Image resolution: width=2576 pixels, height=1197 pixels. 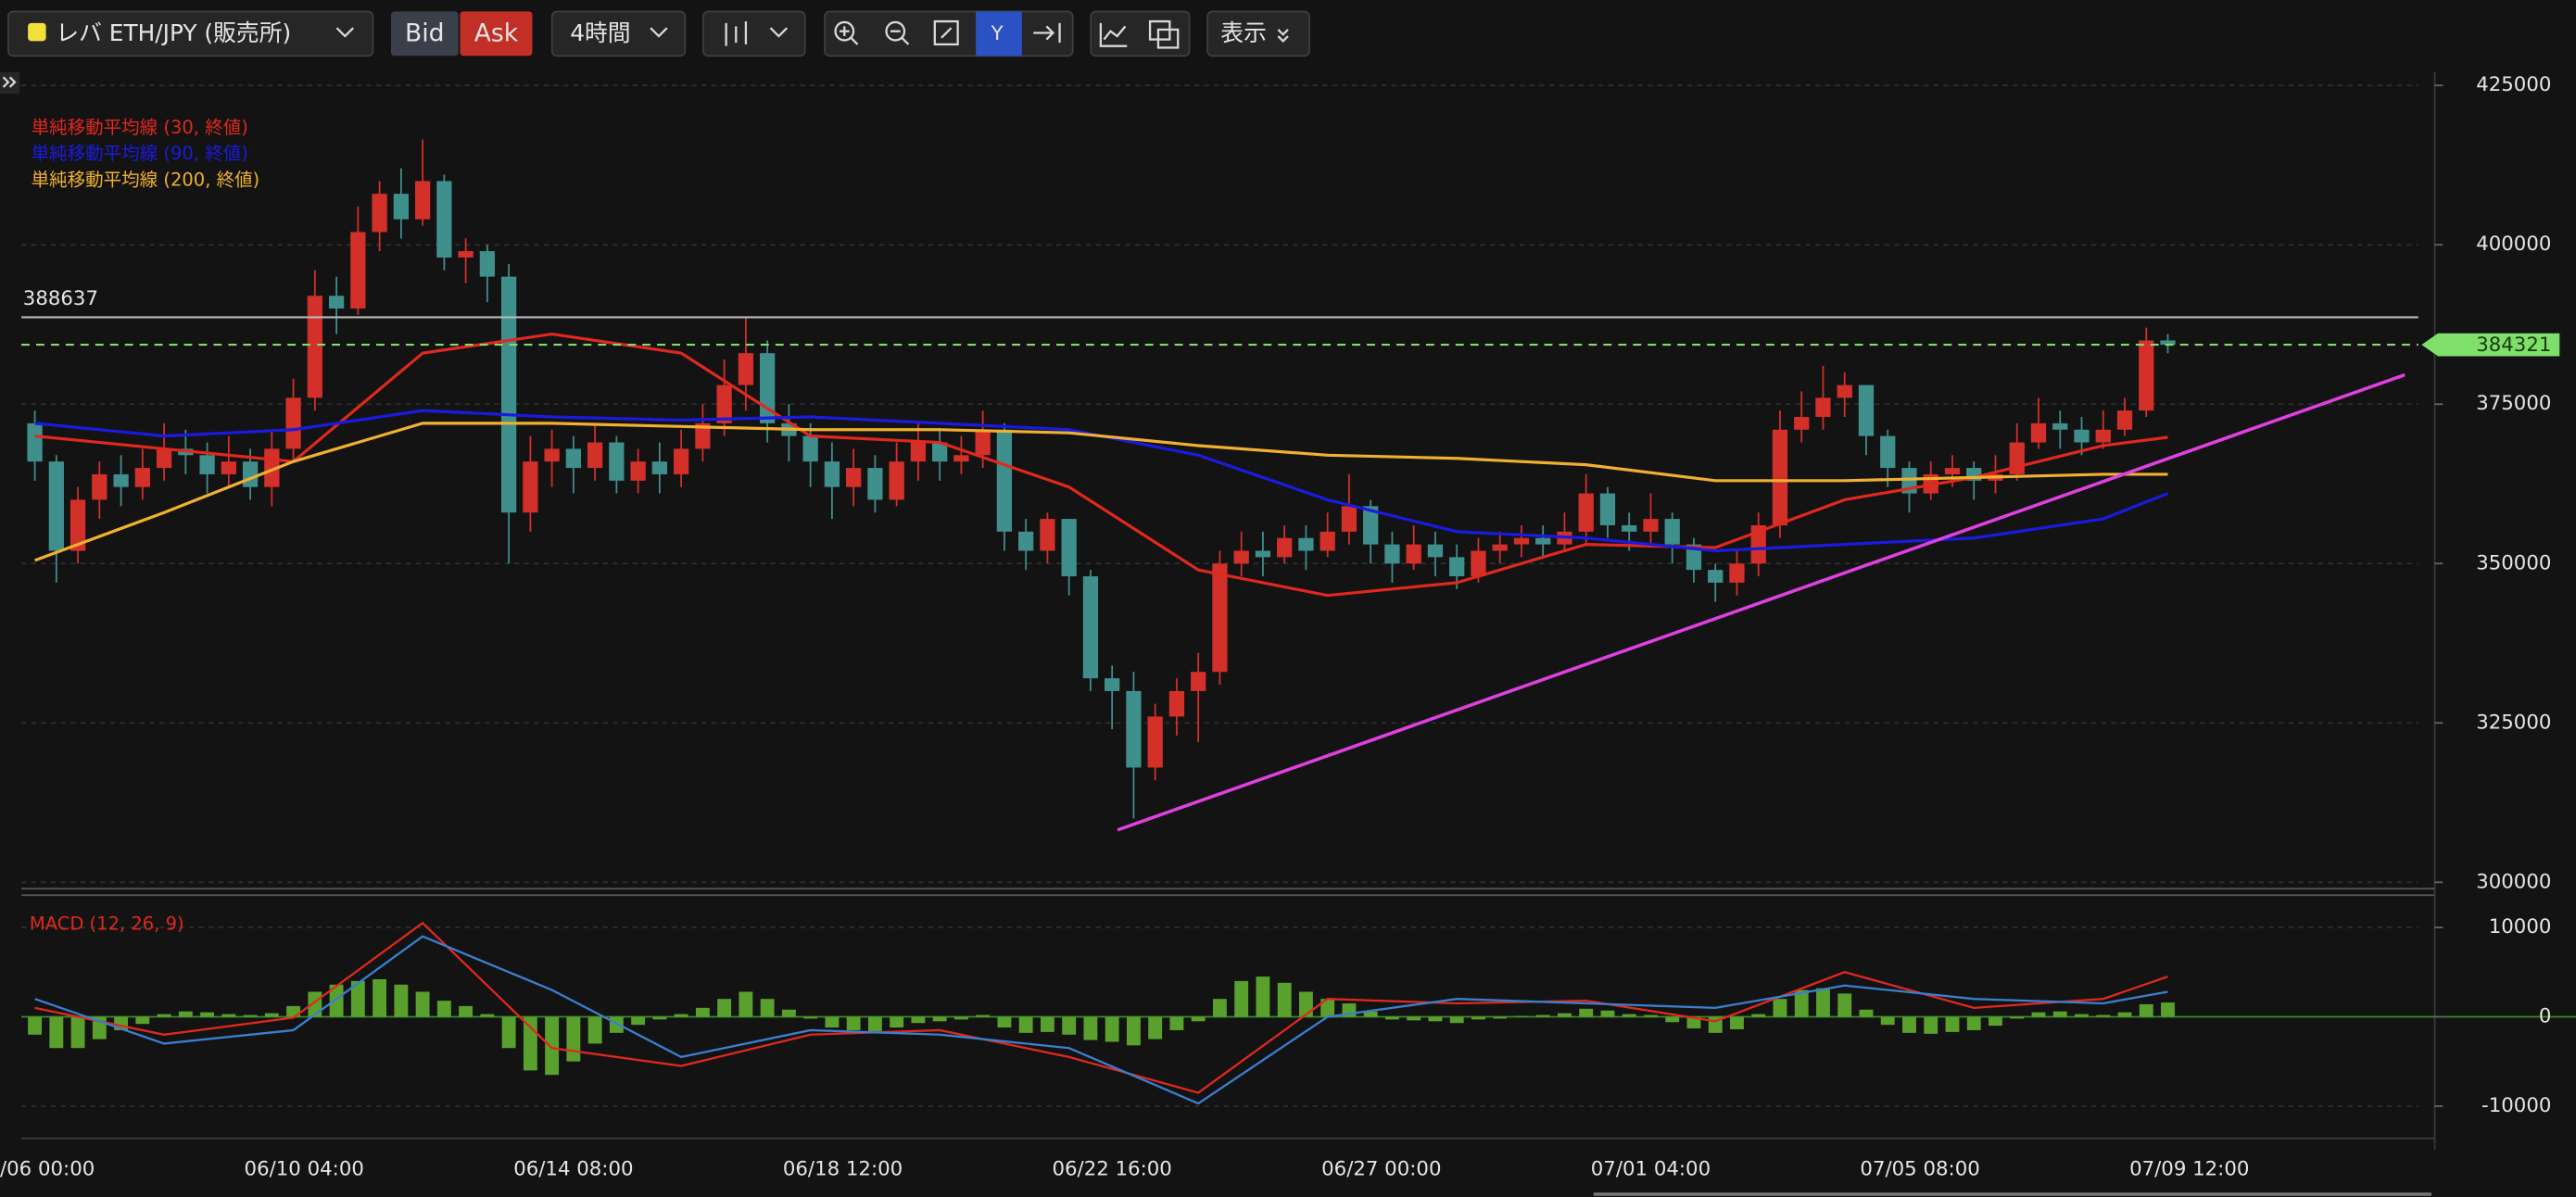 I want to click on x-tick-label: 06/14 08:00, so click(x=573, y=1168).